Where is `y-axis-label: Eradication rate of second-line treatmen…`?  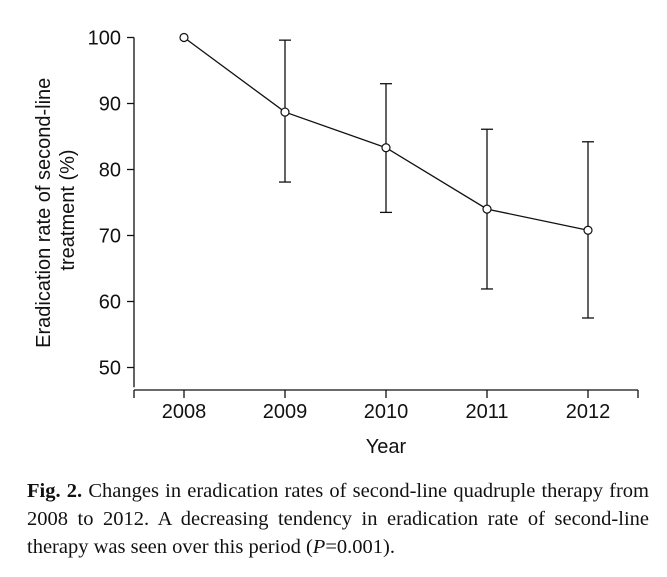
y-axis-label: Eradication rate of second-line treatmen… is located at coordinates (56, 210).